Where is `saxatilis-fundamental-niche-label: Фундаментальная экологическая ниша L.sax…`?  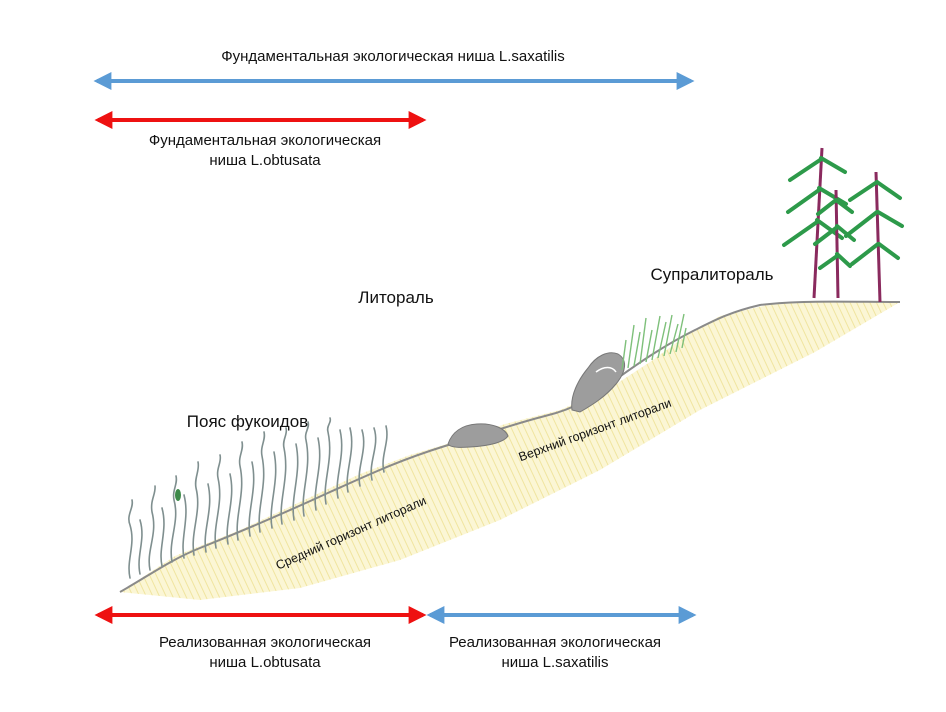 saxatilis-fundamental-niche-label: Фундаментальная экологическая ниша L.sax… is located at coordinates (393, 56).